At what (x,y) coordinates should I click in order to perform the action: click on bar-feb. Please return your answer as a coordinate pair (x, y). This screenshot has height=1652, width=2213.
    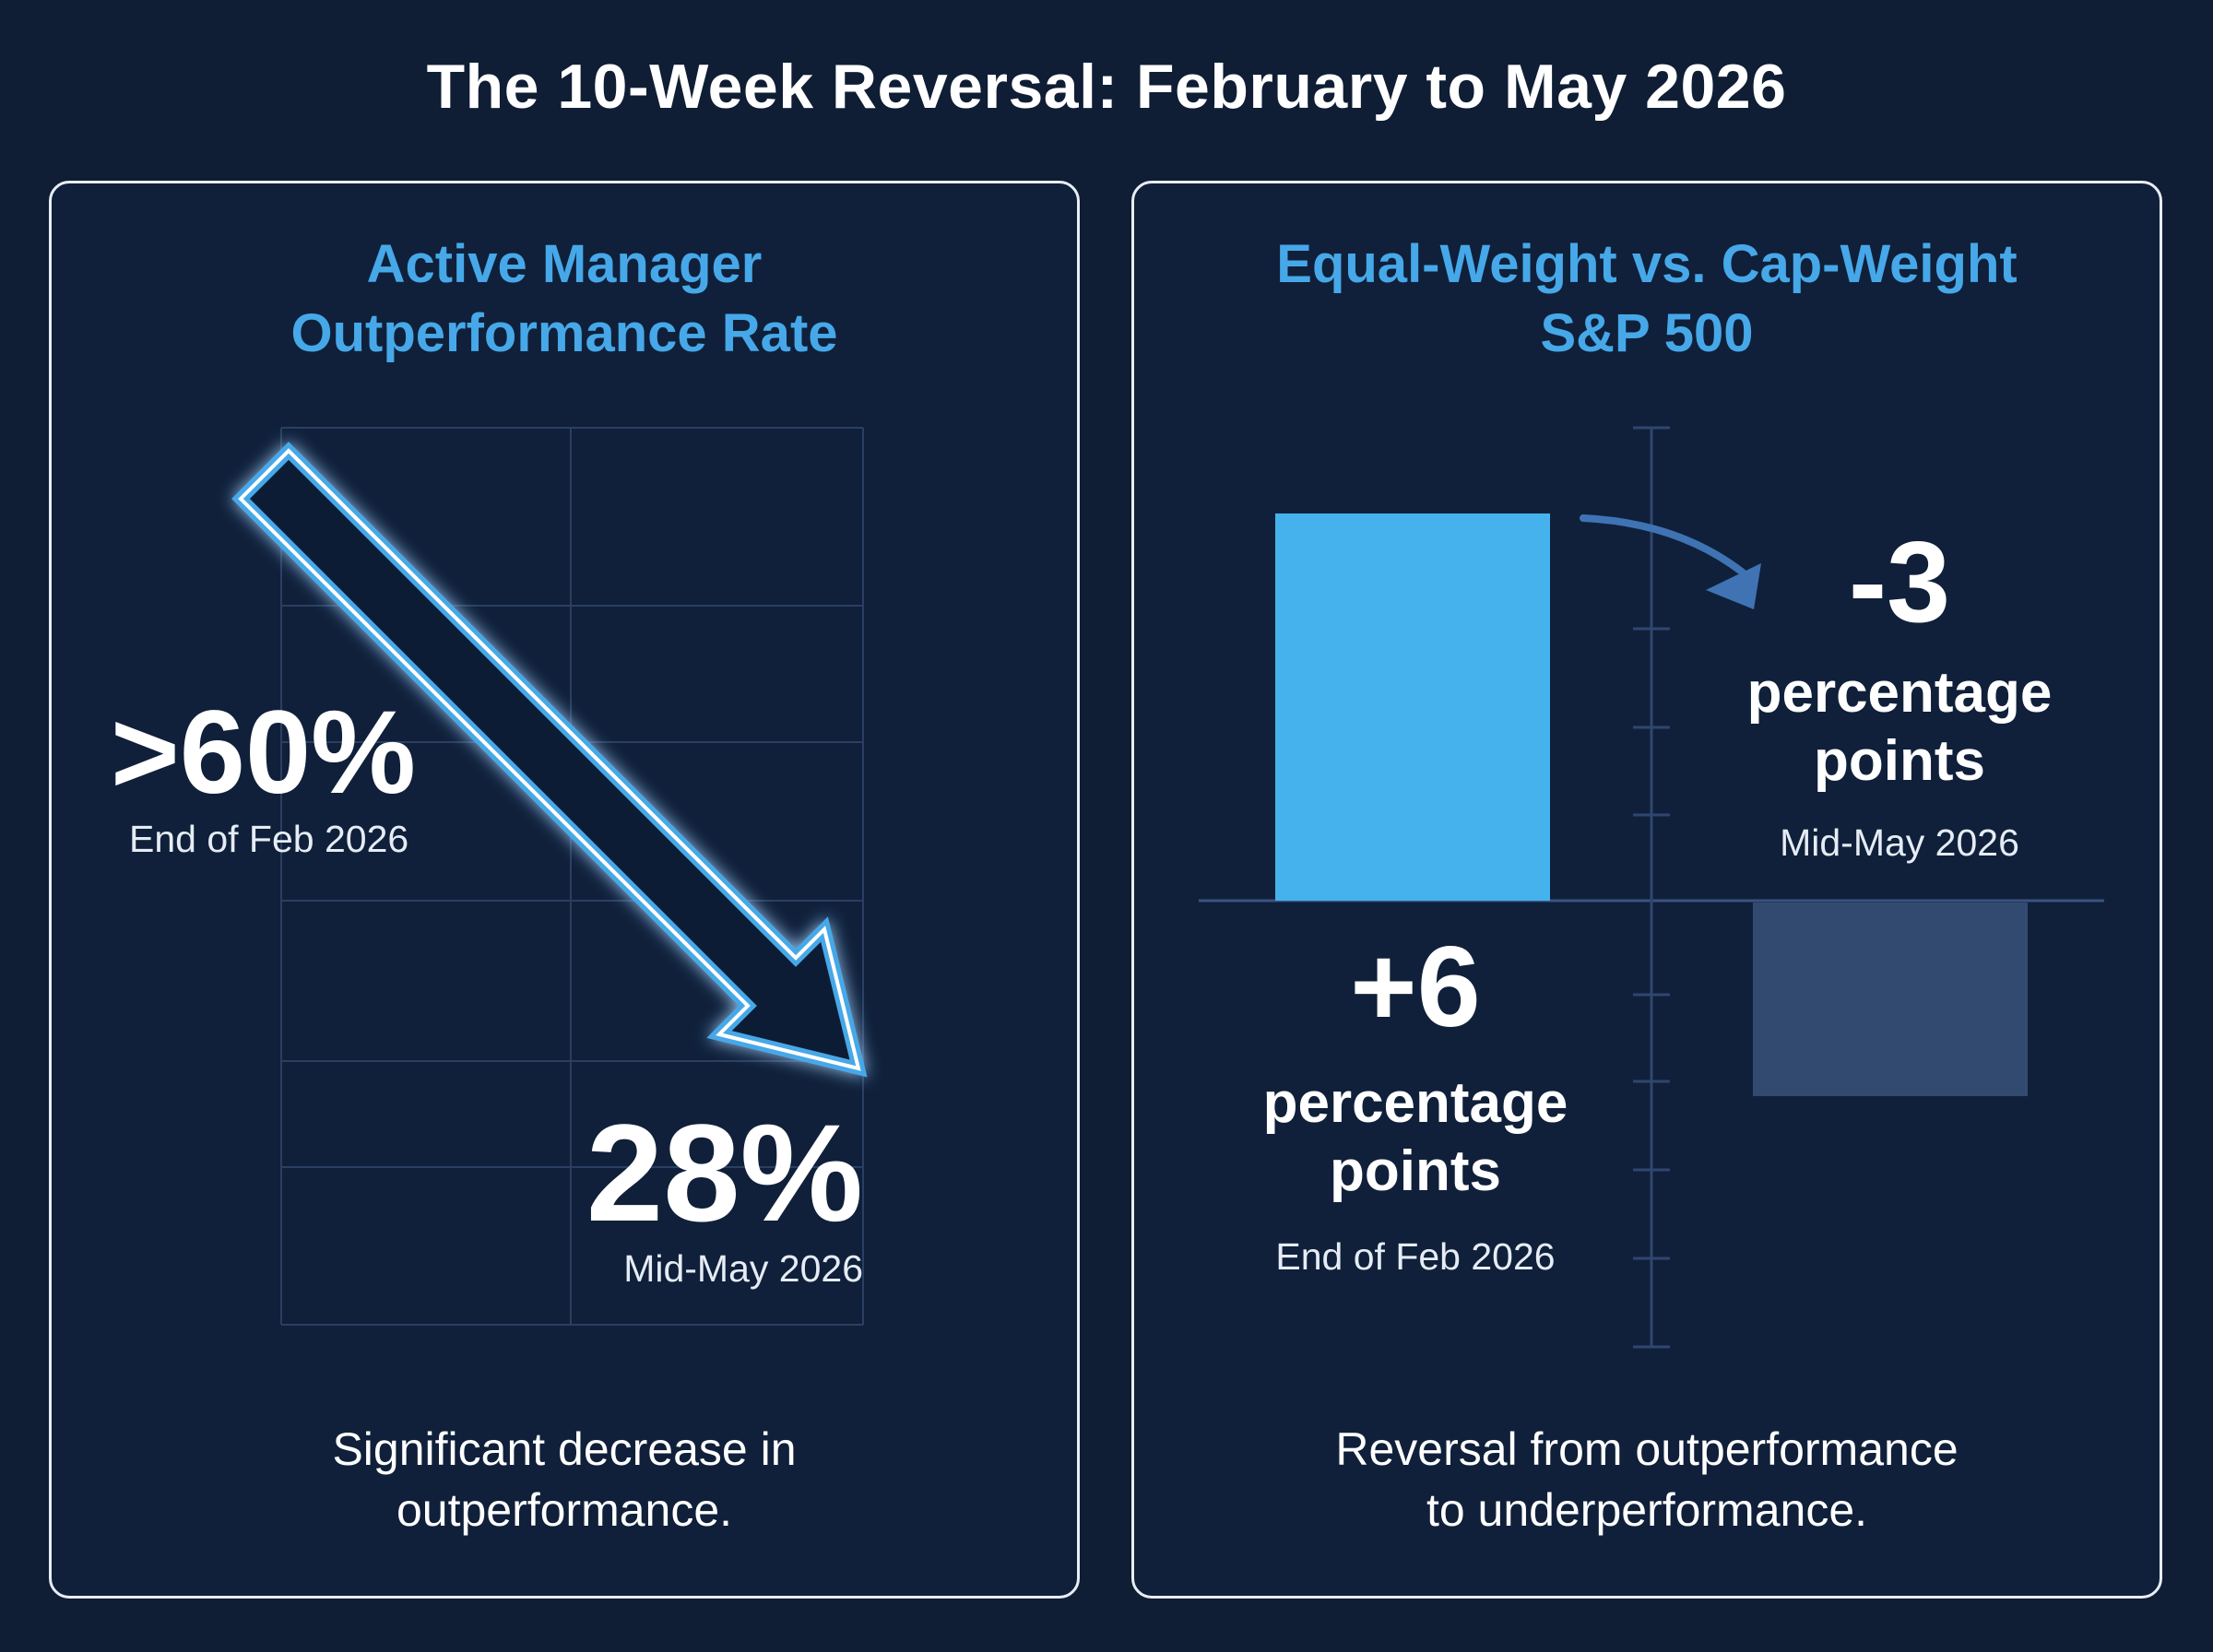
    Looking at the image, I should click on (1412, 707).